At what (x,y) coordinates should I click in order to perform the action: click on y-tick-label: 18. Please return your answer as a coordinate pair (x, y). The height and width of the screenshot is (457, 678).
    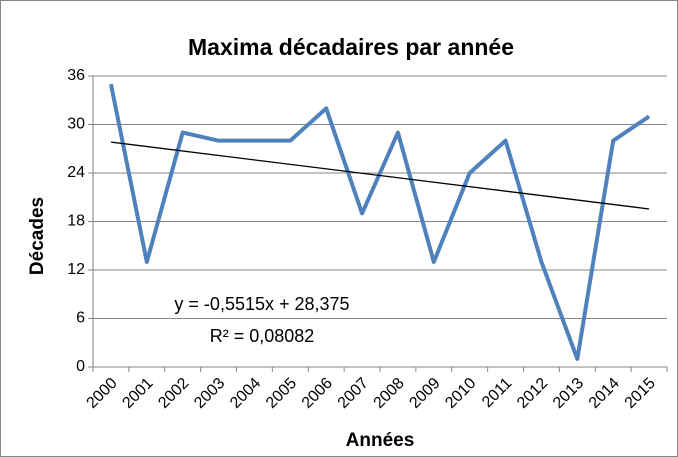
    Looking at the image, I should click on (76, 221).